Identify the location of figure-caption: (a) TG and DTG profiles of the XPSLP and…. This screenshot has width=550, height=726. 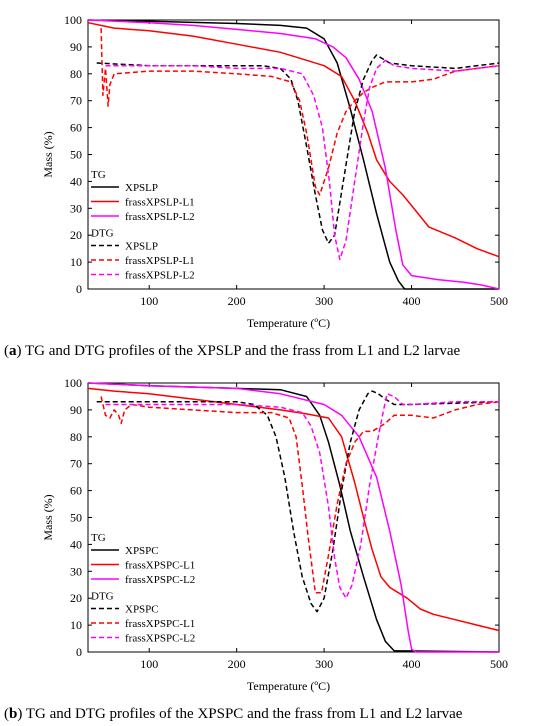
(232, 351).